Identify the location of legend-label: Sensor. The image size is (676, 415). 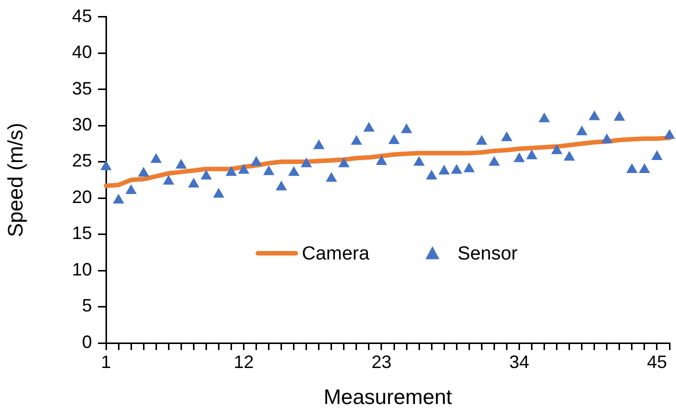
(487, 254).